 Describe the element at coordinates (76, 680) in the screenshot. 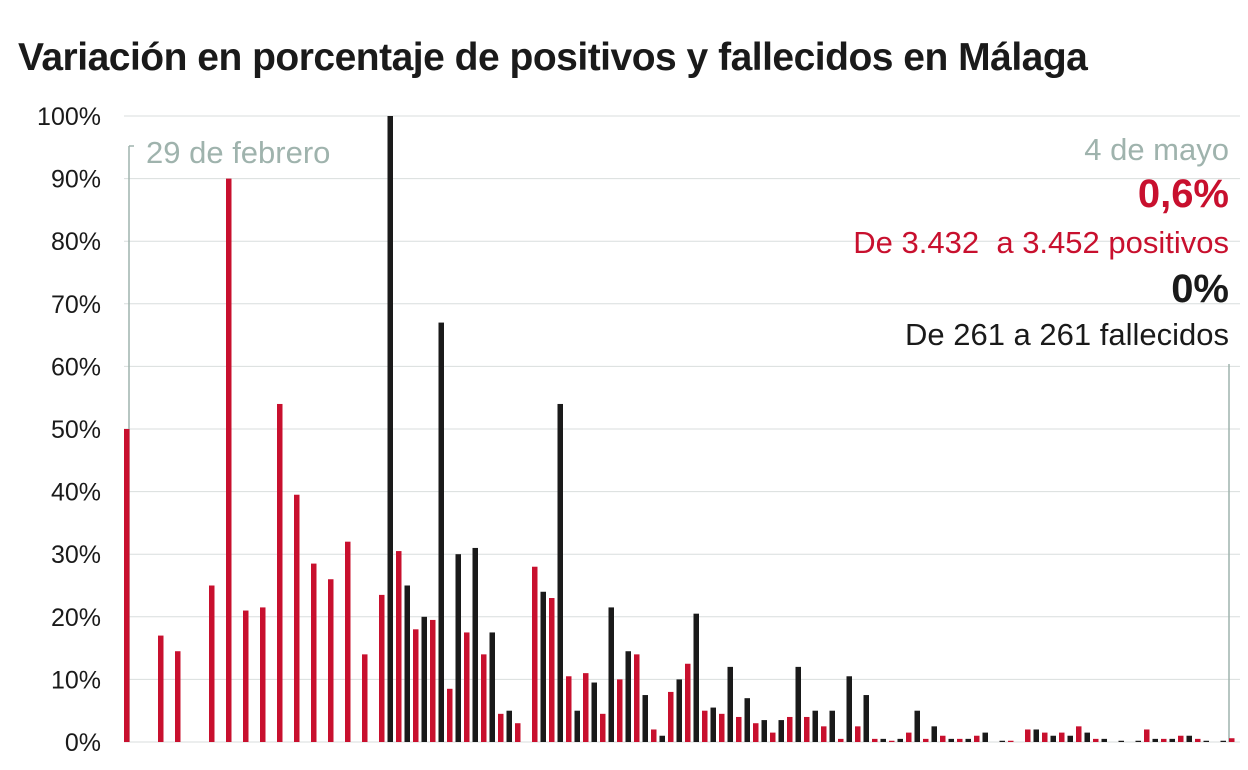

I see `y-tick-label: 10%` at that location.